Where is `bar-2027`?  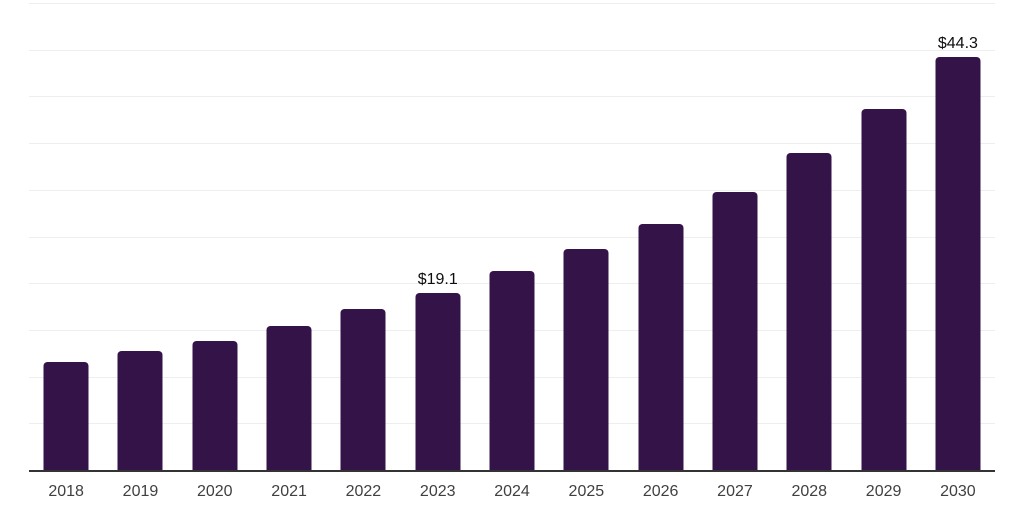 bar-2027 is located at coordinates (735, 331).